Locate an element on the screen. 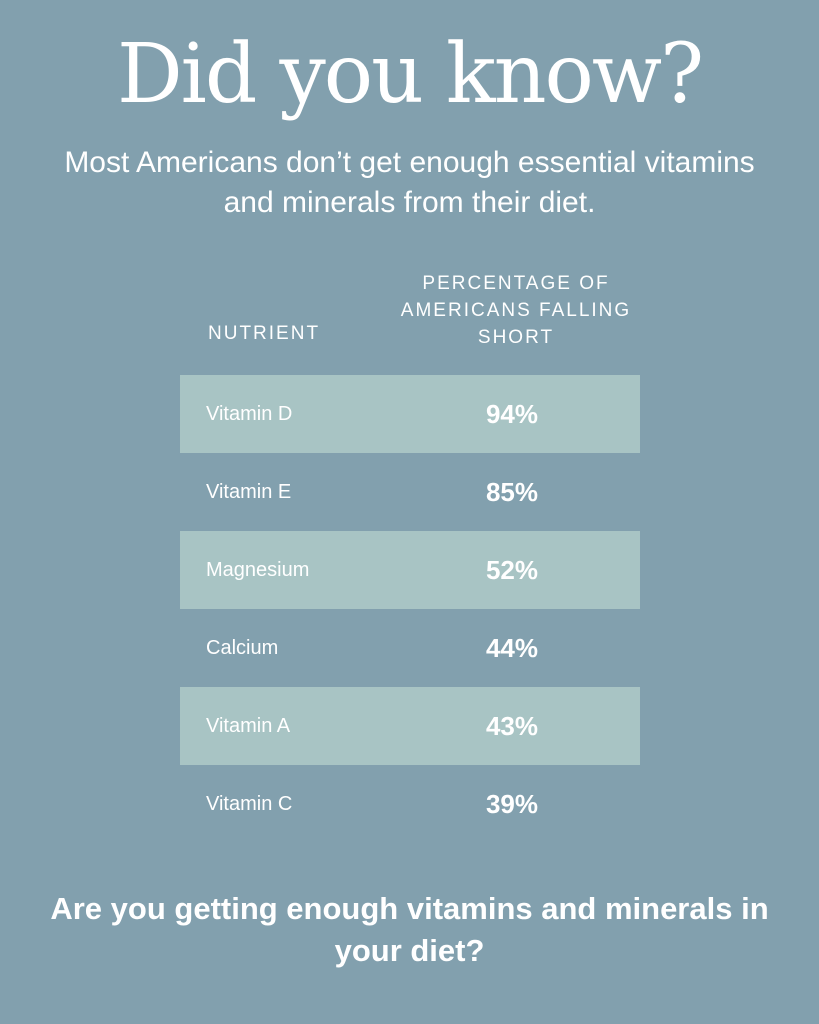  table-row: Vitamin E 85% is located at coordinates (410, 492).